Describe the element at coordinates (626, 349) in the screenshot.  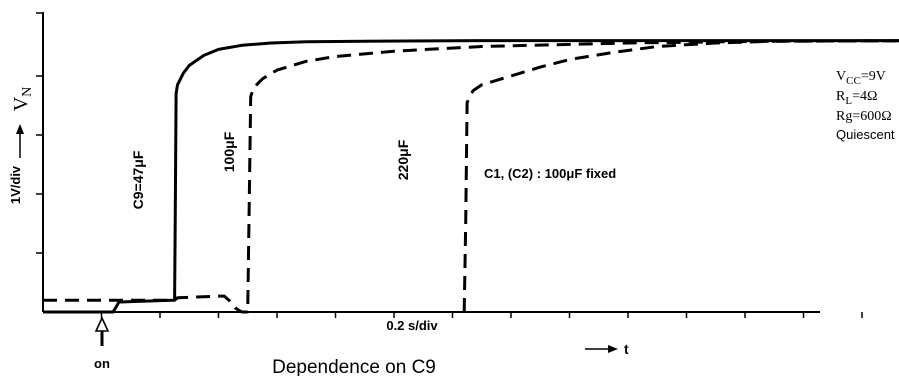
I see `x-axis-label: t` at that location.